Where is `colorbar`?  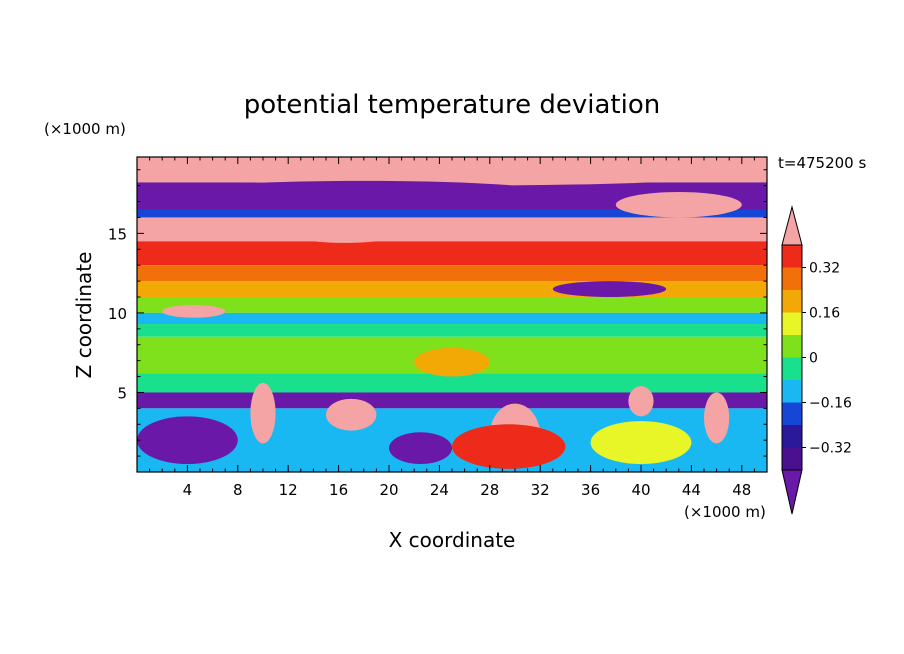 colorbar is located at coordinates (792, 360).